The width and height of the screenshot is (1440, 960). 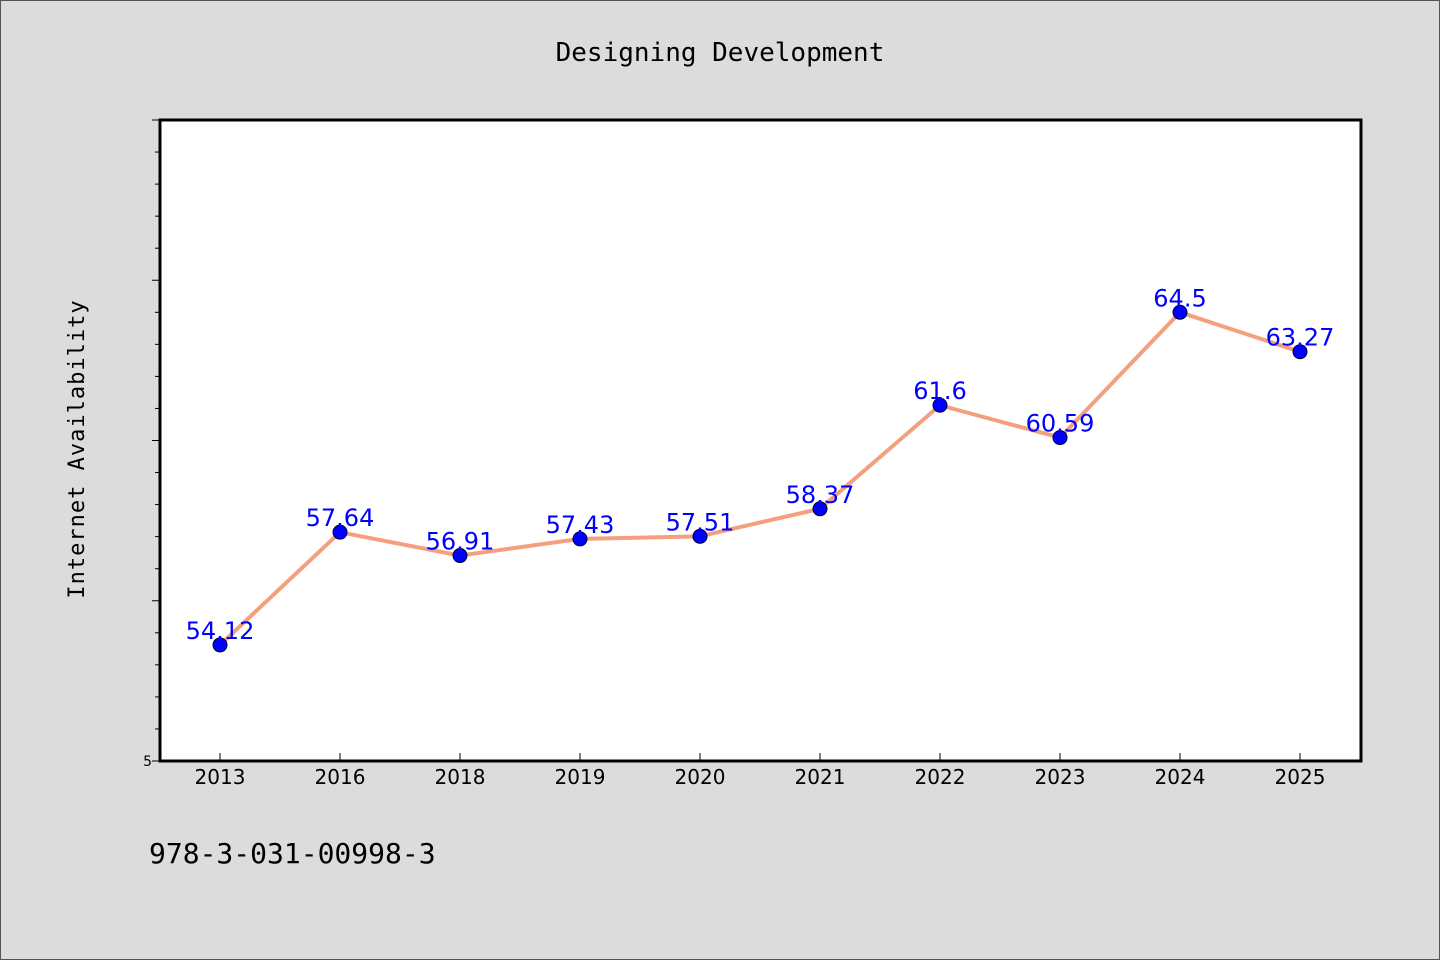 What do you see at coordinates (1060, 777) in the screenshot?
I see `x-tick-label: 2023` at bounding box center [1060, 777].